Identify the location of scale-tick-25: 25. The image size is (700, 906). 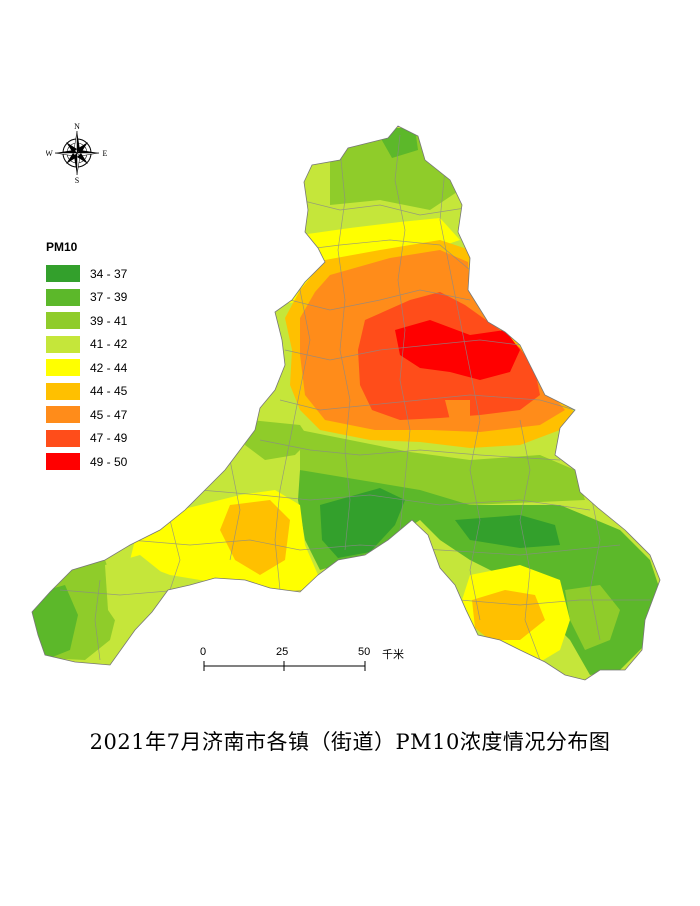
(282, 652).